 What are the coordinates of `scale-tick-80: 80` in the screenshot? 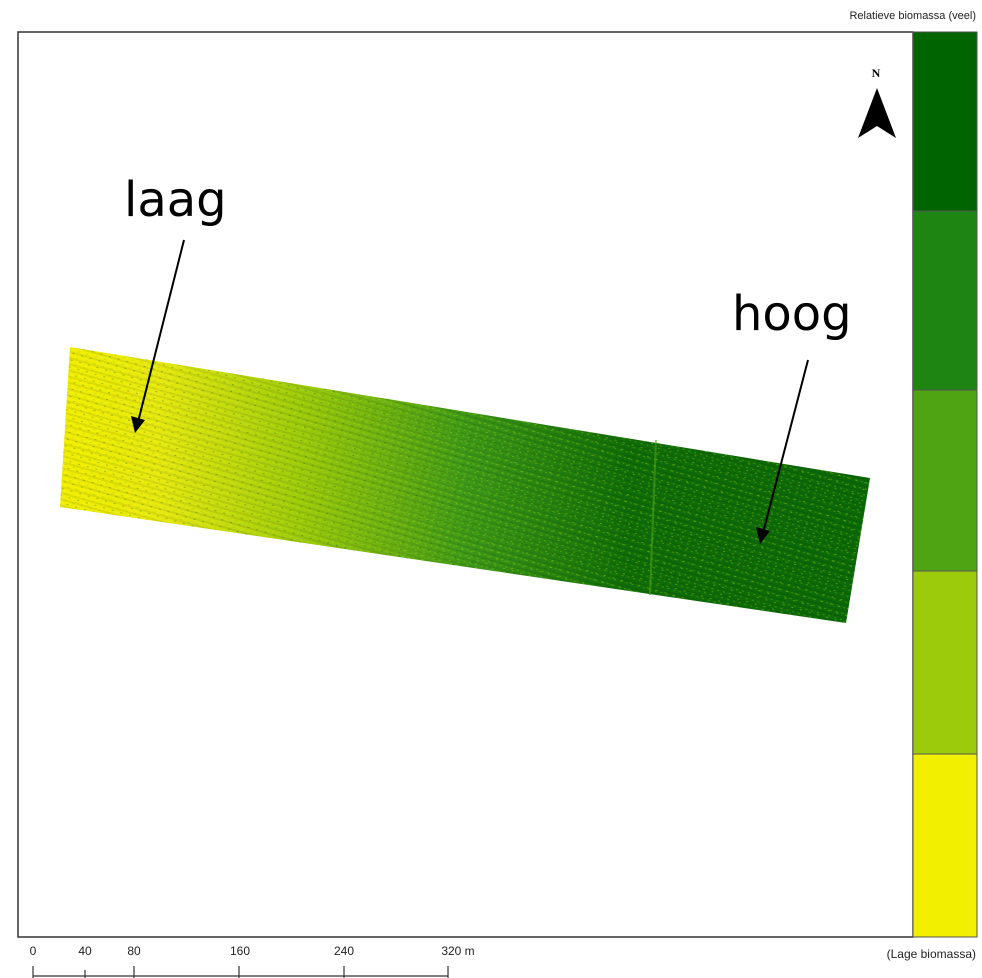 It's located at (134, 951).